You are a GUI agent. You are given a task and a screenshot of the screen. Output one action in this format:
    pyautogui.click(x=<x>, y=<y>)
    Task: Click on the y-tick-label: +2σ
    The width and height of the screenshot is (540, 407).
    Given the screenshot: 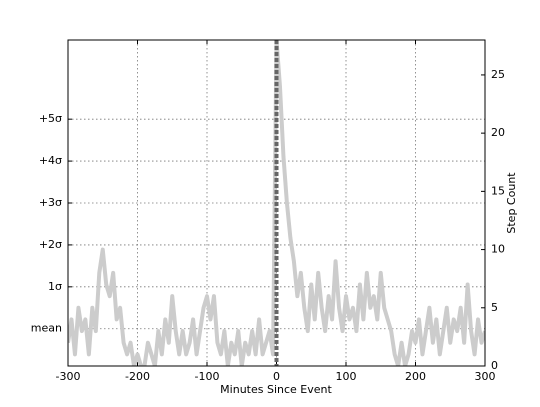 What is the action you would take?
    pyautogui.click(x=50, y=244)
    